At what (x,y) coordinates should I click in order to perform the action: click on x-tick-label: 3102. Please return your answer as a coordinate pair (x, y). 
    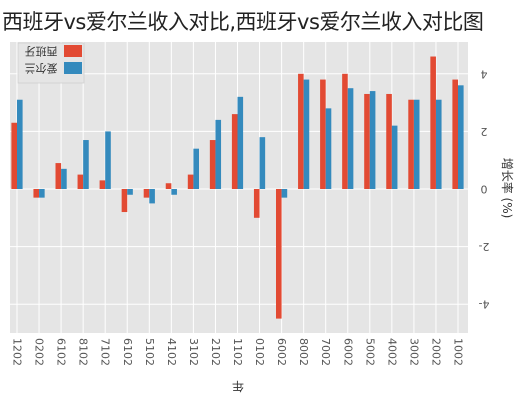
    Looking at the image, I should click on (193, 352).